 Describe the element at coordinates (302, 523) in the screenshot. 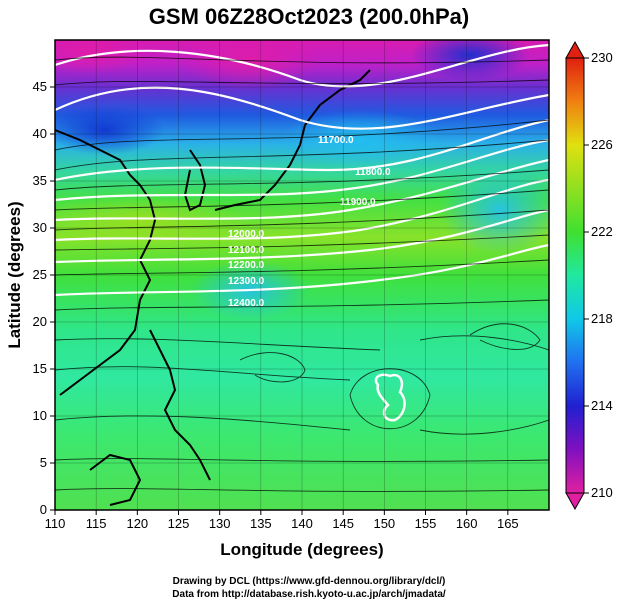

I see `x-tick-label: 140` at that location.